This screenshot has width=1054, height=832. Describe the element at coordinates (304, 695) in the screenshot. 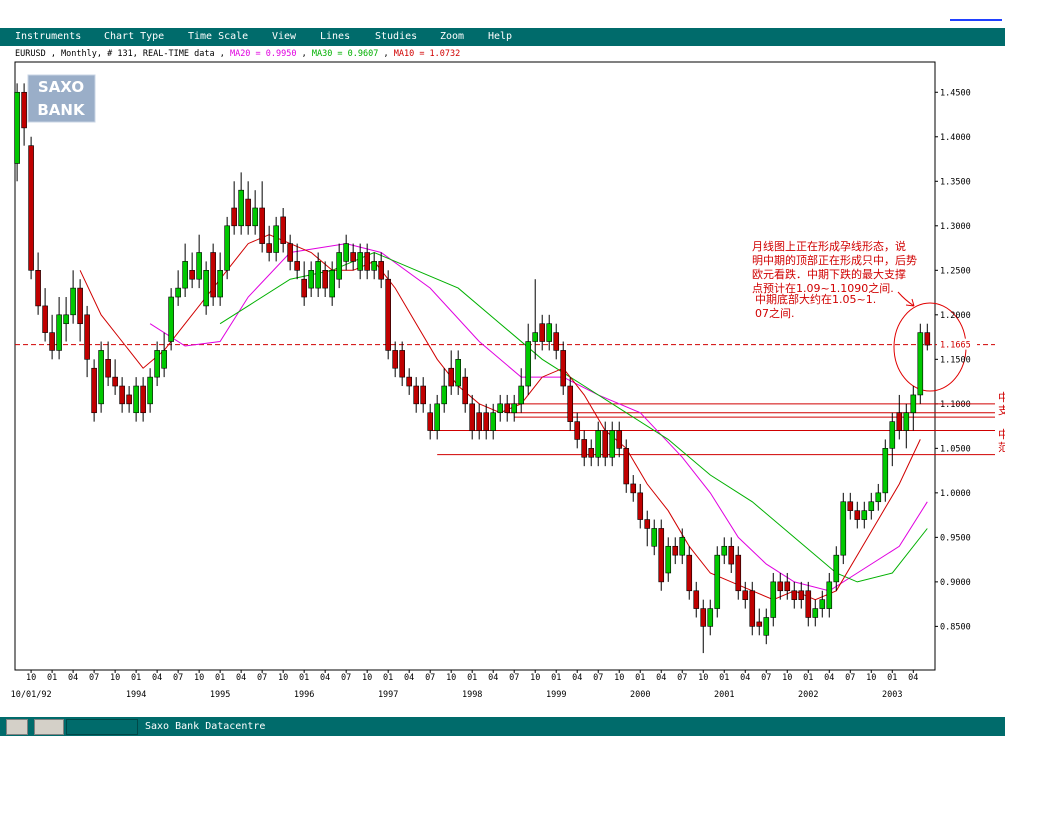

I see `year-label: 1996` at that location.